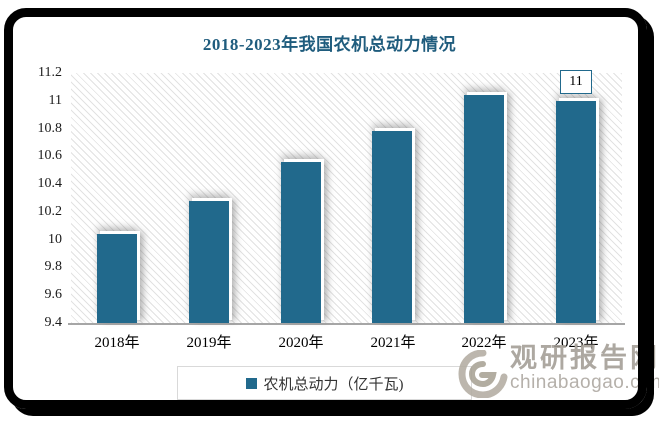 The image size is (659, 424). Describe the element at coordinates (50, 128) in the screenshot. I see `y-axis-tick-label: 10.8` at that location.